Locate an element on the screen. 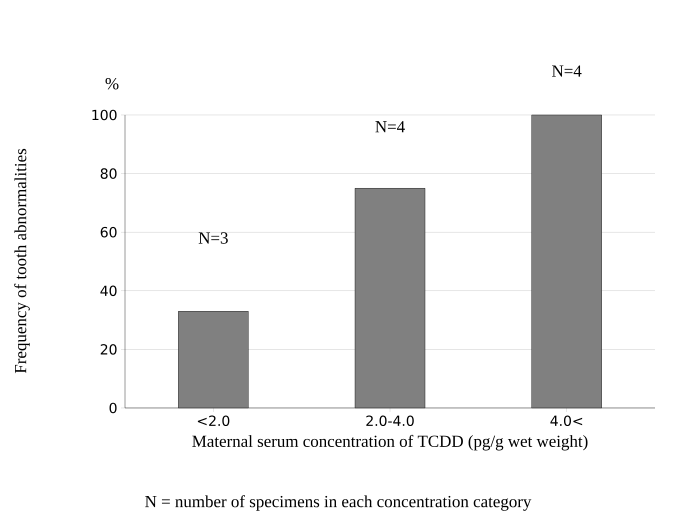 The height and width of the screenshot is (521, 676). annotation: N=4 is located at coordinates (390, 126).